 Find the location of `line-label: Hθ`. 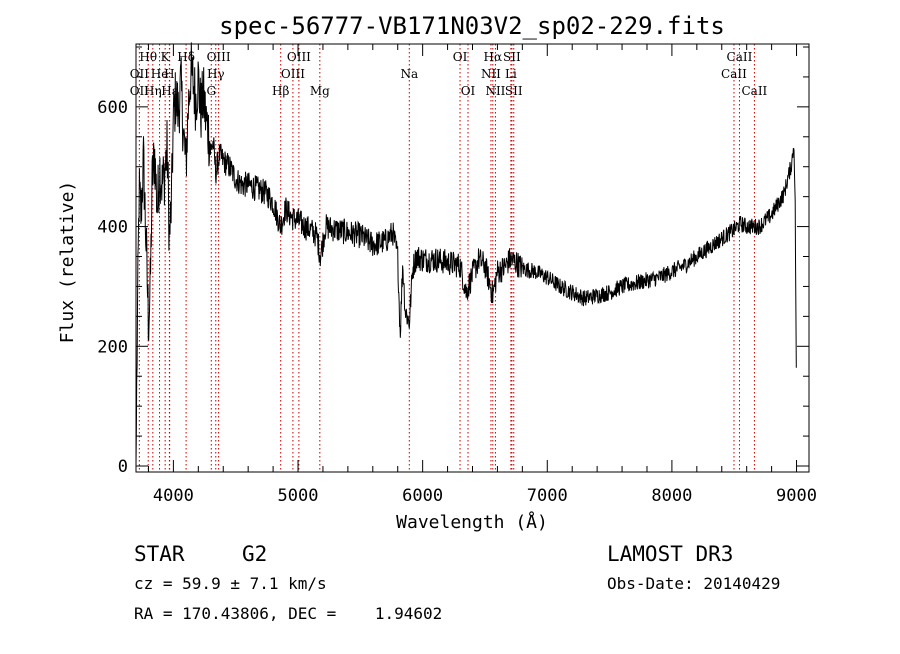

line-label: Hθ is located at coordinates (148, 57).